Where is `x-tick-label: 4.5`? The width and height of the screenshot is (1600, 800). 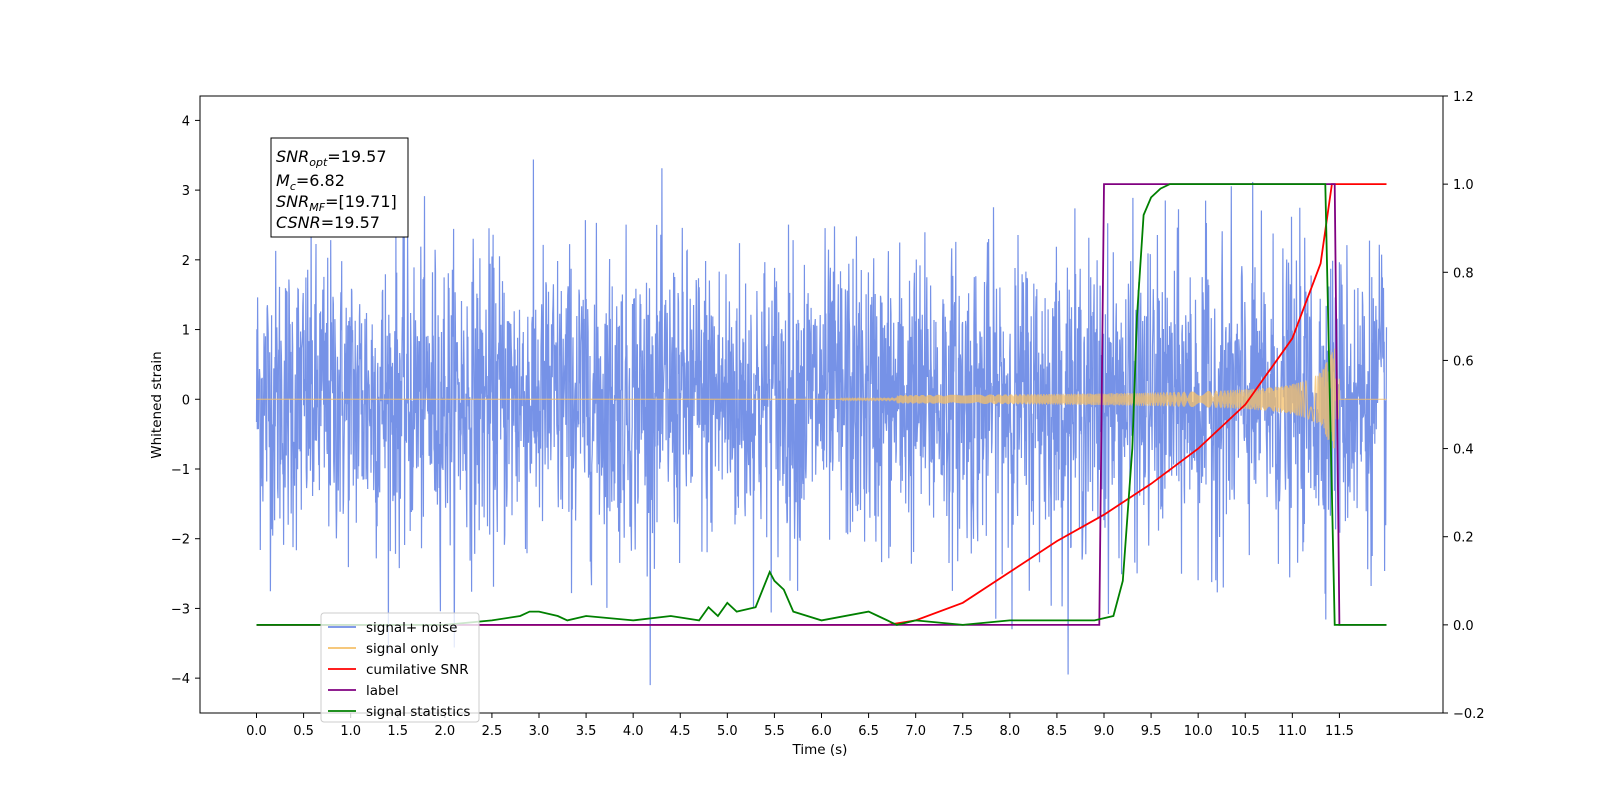
x-tick-label: 4.5 is located at coordinates (680, 731).